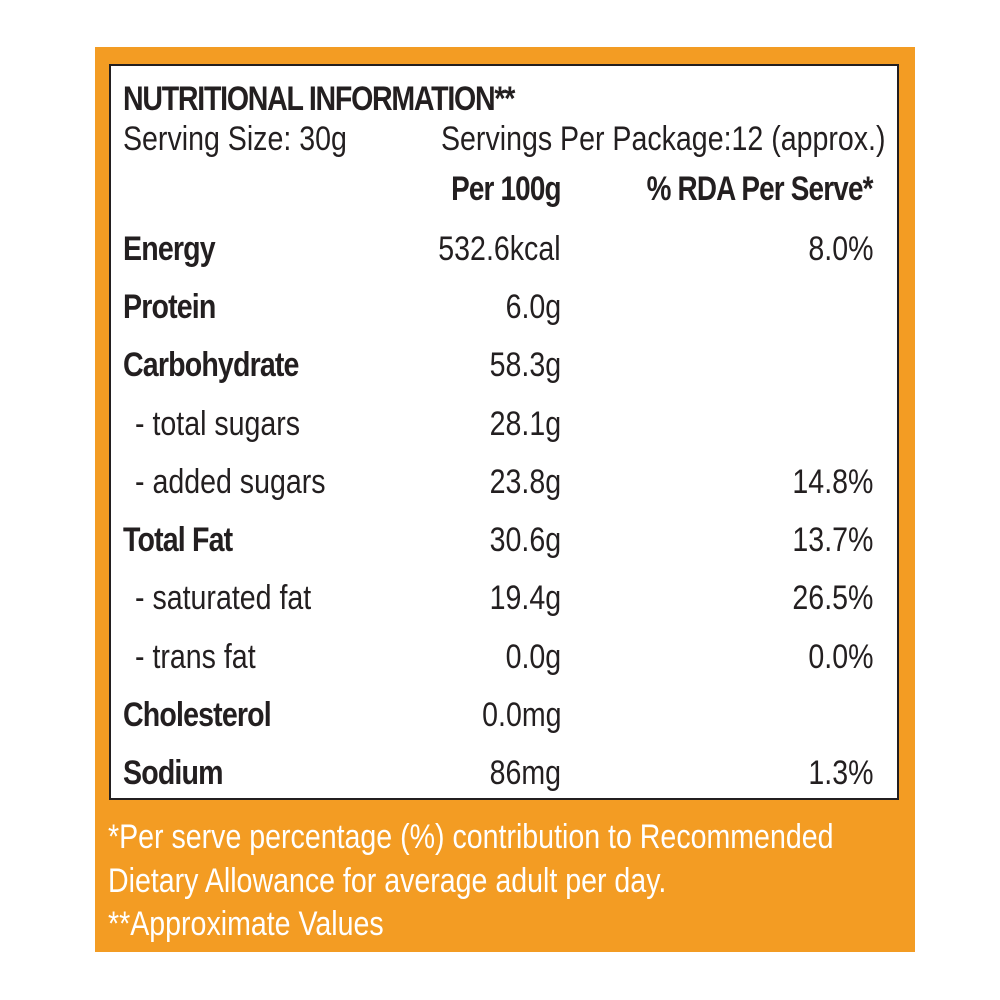  I want to click on column-header-rda: % RDA Per Serve*, so click(760, 189).